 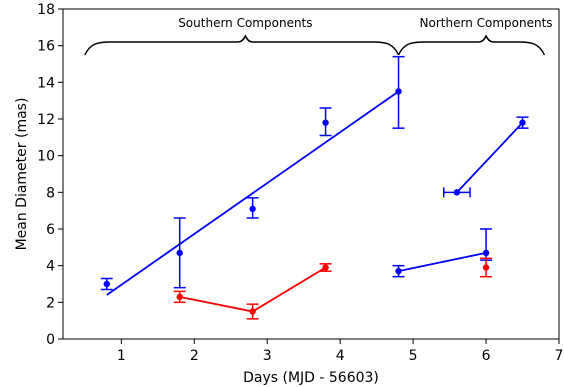 I want to click on y-axis-title: Mean Diameter (mas), so click(x=22, y=174).